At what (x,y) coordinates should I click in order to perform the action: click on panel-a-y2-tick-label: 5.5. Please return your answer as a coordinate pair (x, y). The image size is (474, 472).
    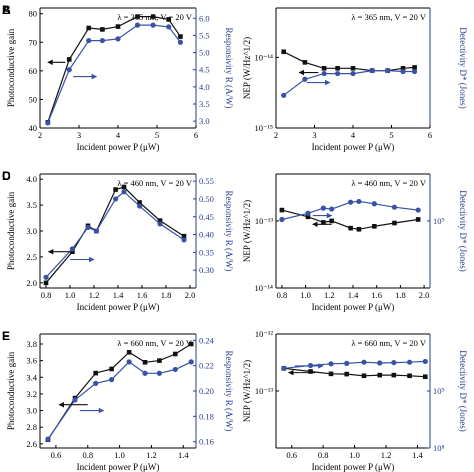
    Looking at the image, I should click on (204, 35).